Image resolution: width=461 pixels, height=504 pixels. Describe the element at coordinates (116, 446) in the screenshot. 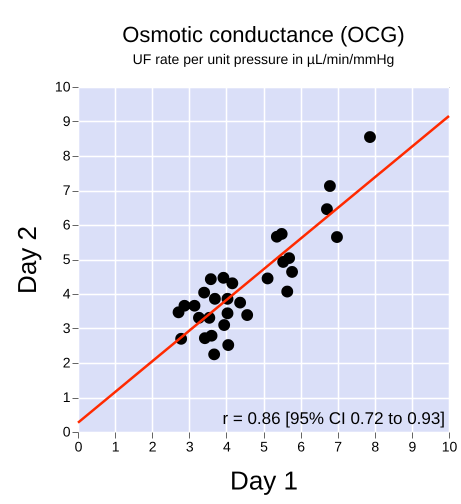

I see `x-tick-label: 1` at that location.